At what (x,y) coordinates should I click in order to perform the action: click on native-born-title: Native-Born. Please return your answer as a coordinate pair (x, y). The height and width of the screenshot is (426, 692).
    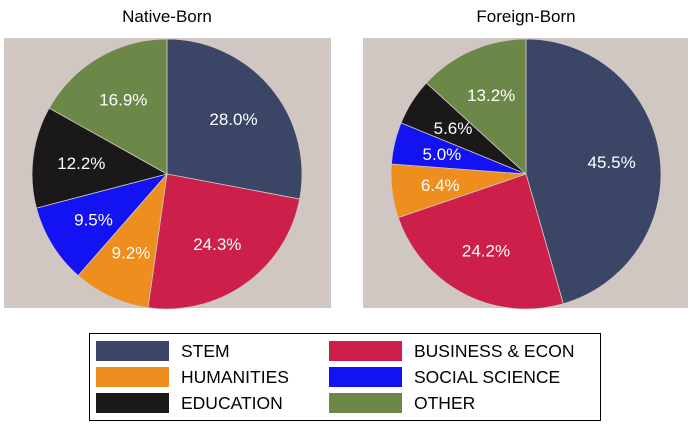
    Looking at the image, I should click on (167, 16).